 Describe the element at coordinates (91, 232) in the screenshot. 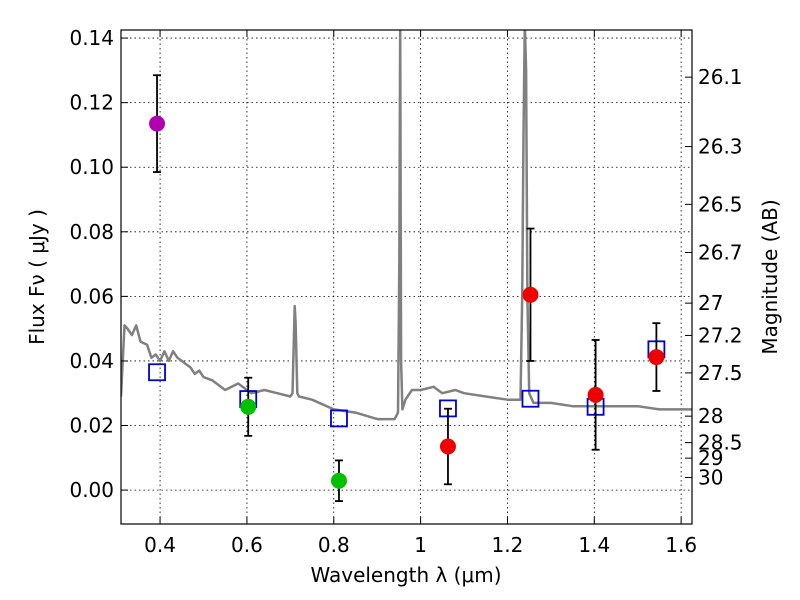

I see `y-tick-label: 0.08` at that location.